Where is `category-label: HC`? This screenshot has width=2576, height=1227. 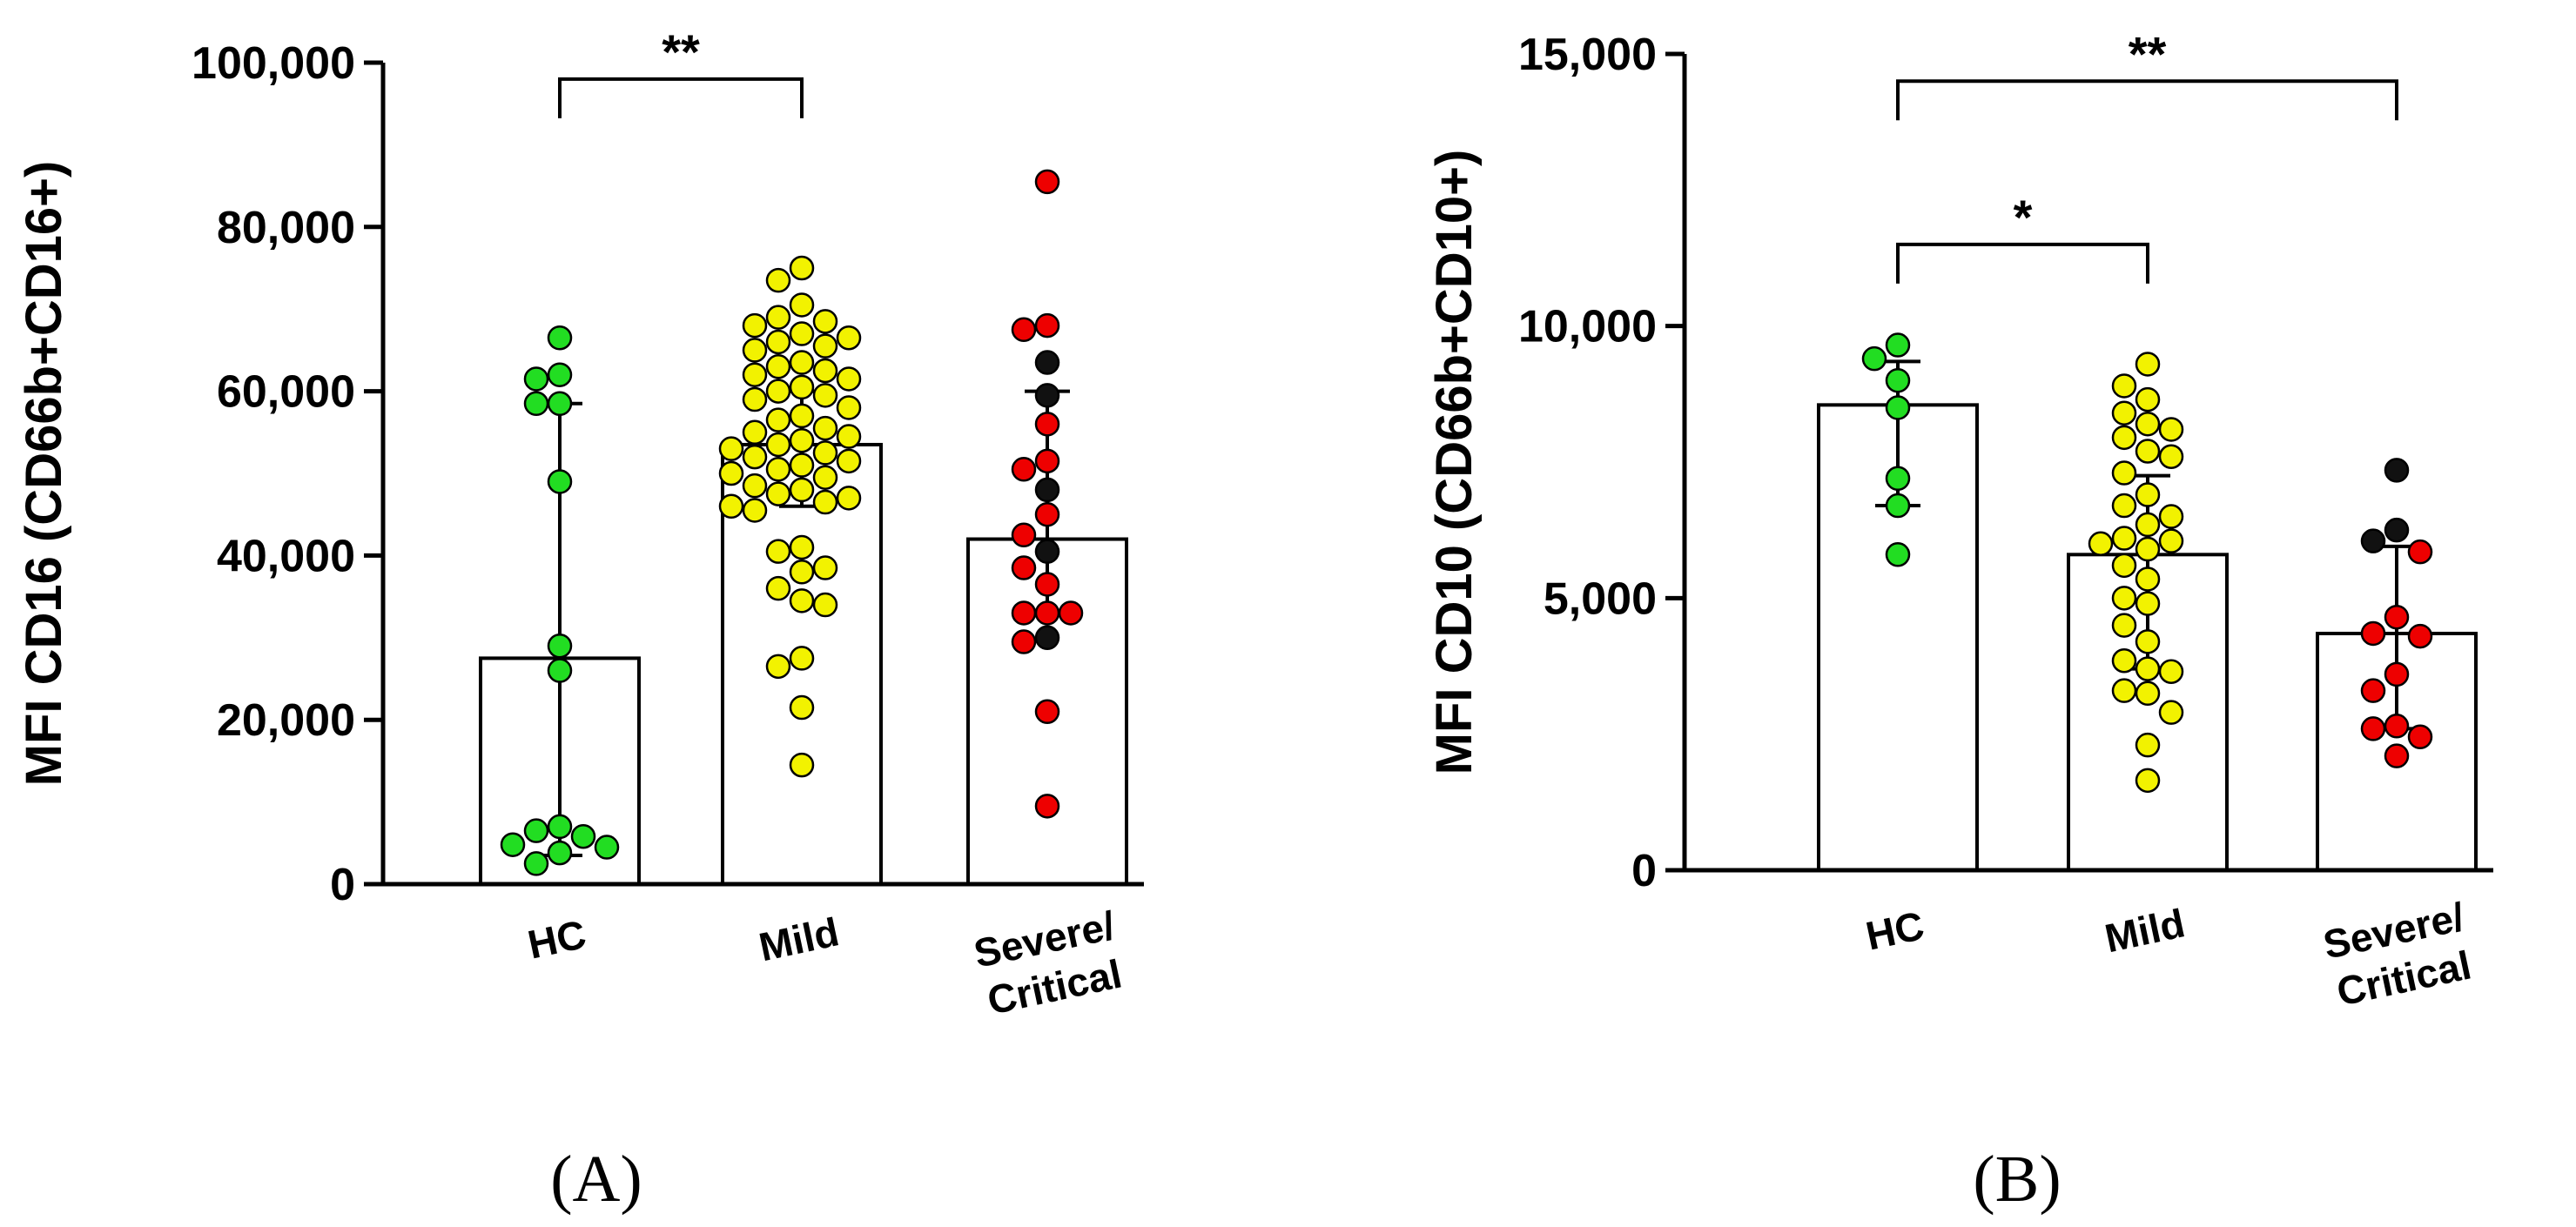
category-label: HC is located at coordinates (557, 939).